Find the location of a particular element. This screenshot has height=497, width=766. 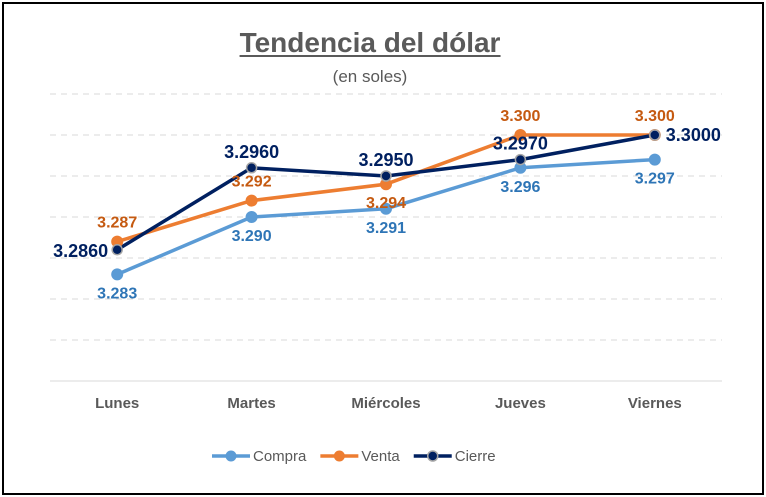

data-label: 3.290 is located at coordinates (252, 236).